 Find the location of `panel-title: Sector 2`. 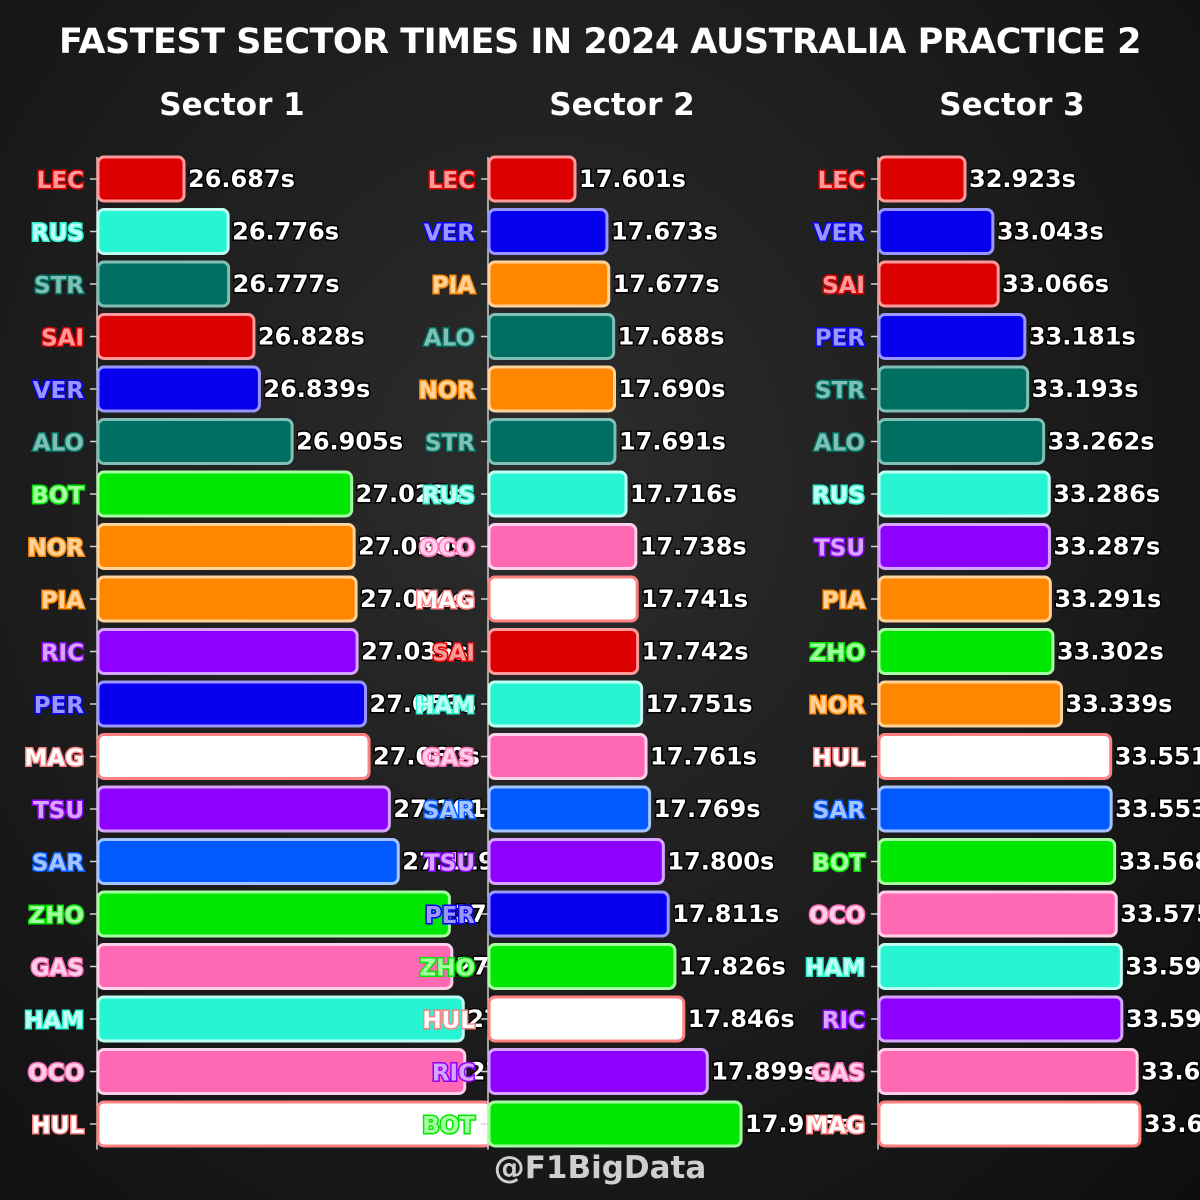

panel-title: Sector 2 is located at coordinates (622, 105).